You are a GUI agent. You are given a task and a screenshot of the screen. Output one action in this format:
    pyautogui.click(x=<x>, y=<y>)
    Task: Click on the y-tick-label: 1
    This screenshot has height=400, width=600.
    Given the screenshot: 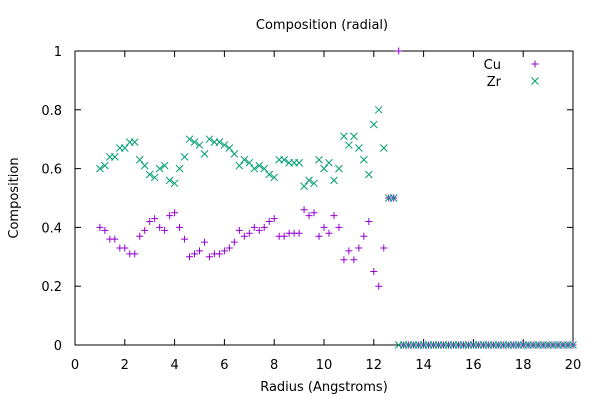 What is the action you would take?
    pyautogui.click(x=58, y=52)
    